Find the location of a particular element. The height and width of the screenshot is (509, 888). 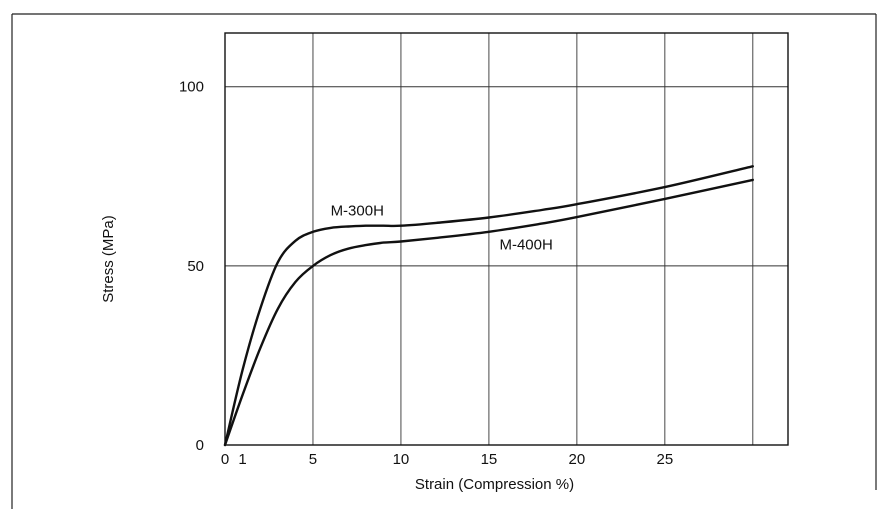

series-label-m-400h: M-400H is located at coordinates (525, 245).